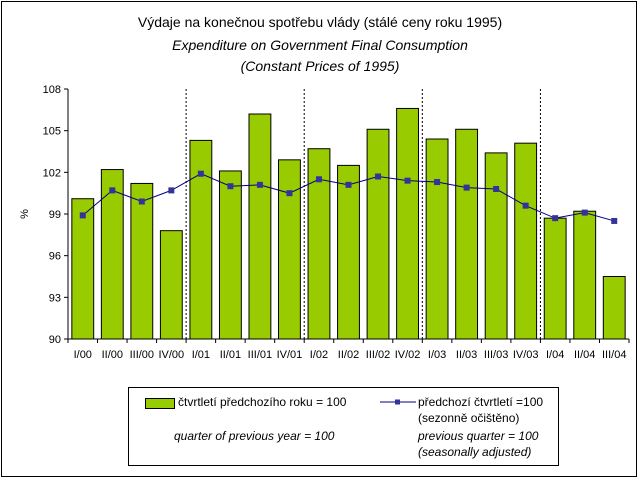 This screenshot has width=640, height=480. I want to click on x-tick-label: IV/01, so click(290, 355).